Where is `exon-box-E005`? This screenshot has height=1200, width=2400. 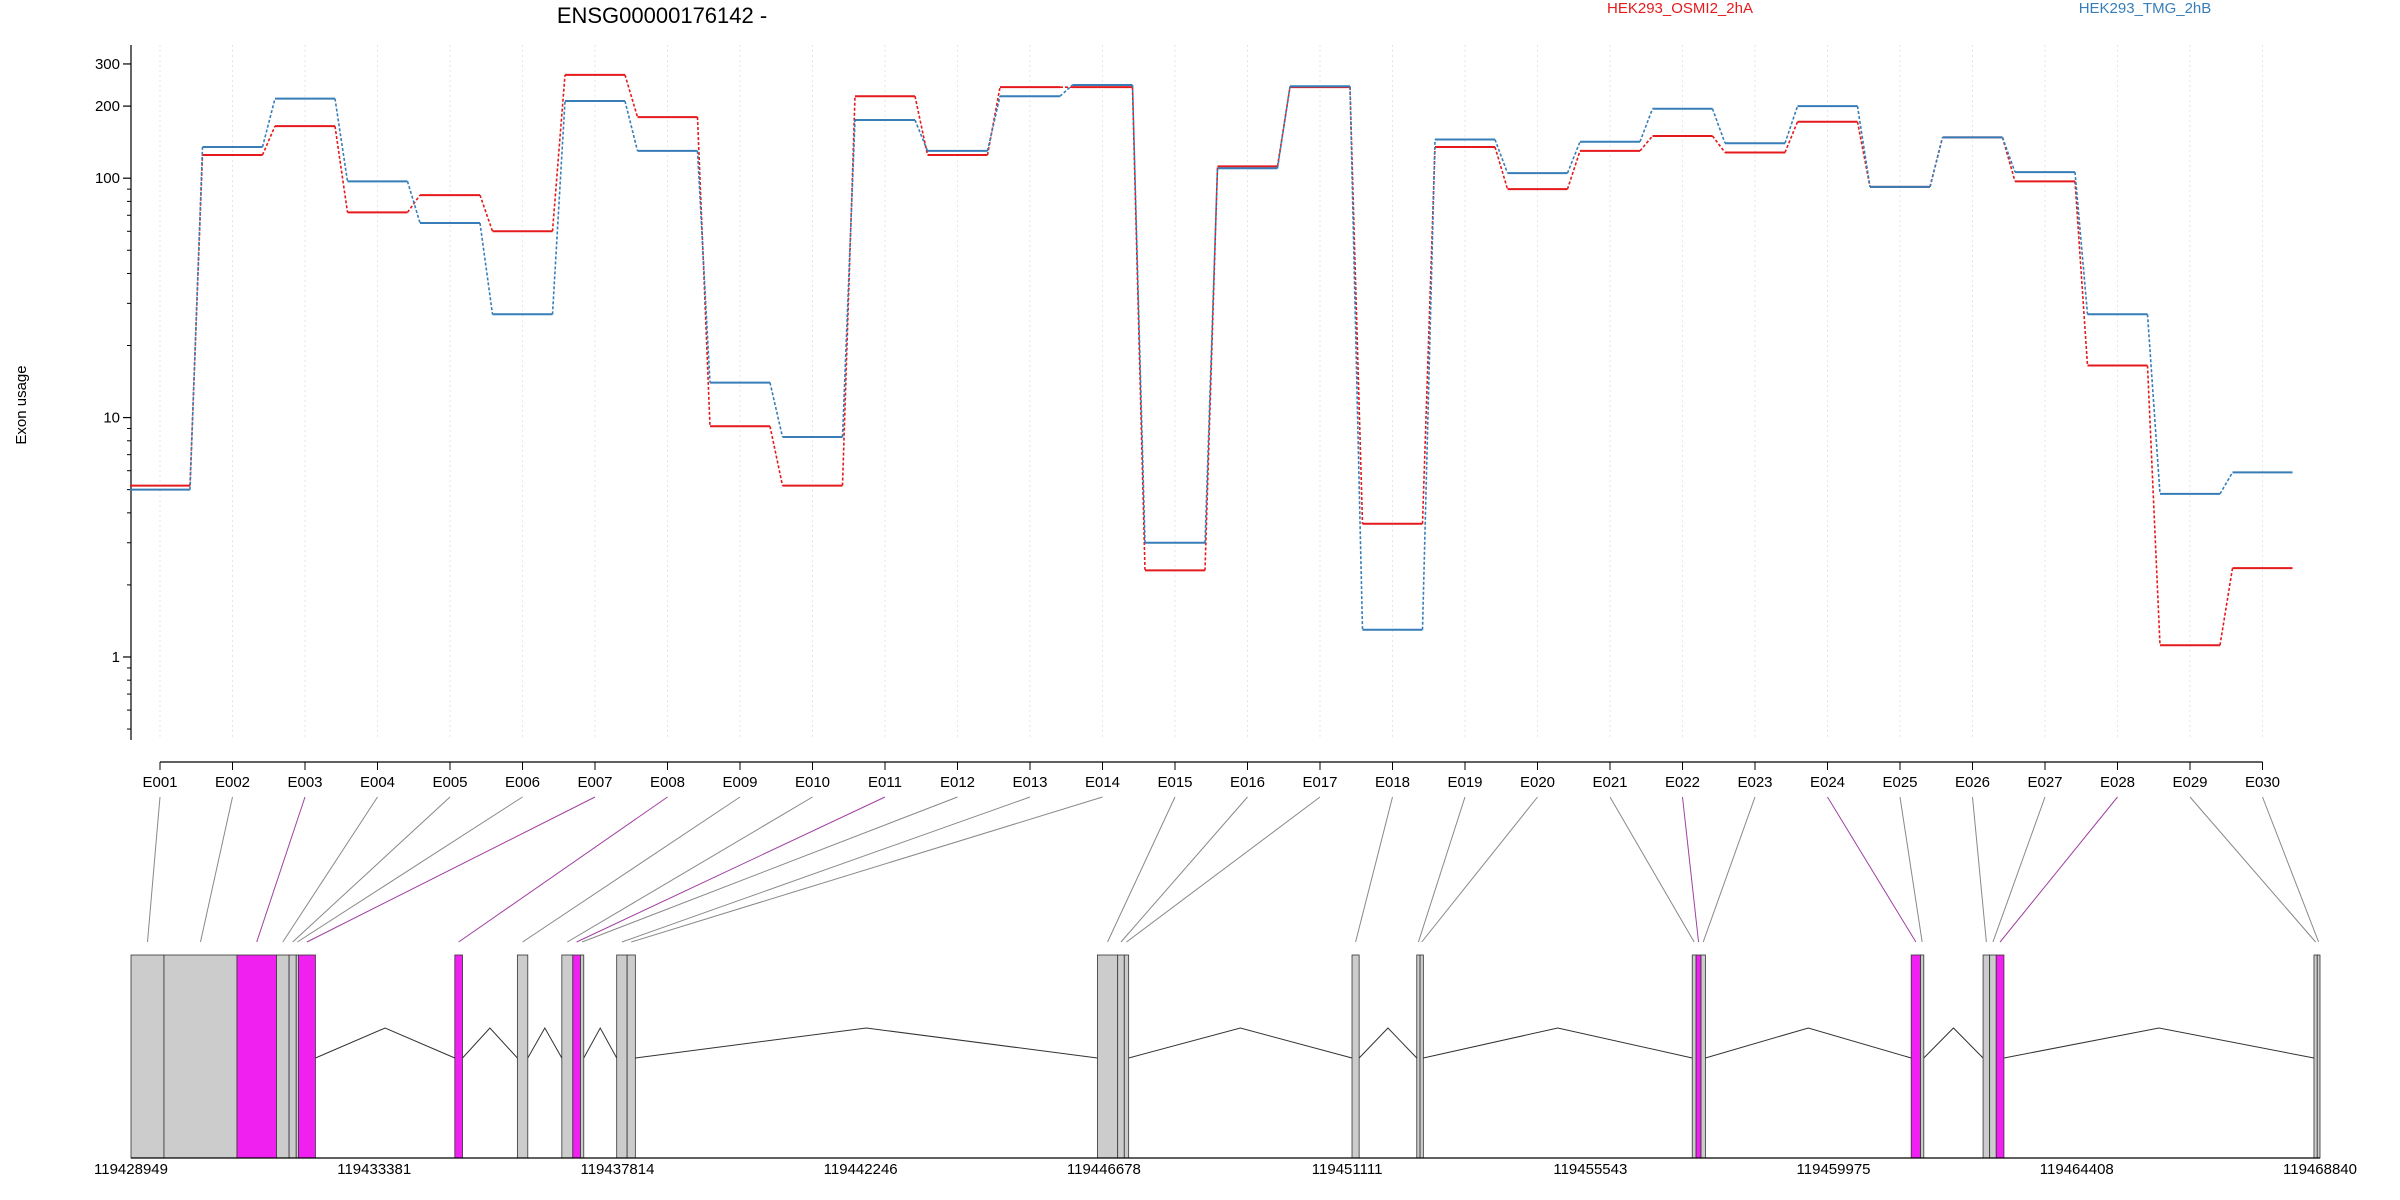
exon-box-E005 is located at coordinates (292, 1056).